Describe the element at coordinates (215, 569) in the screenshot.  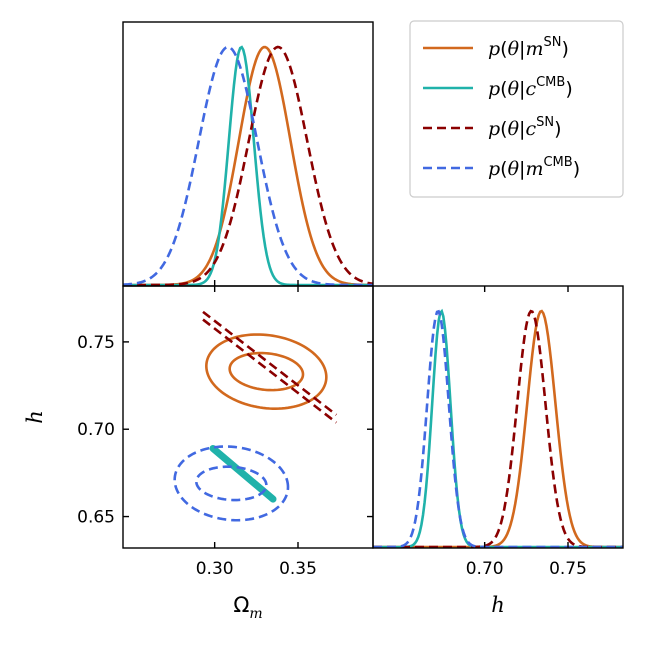
I see `tick-label-omega-0: 0.30` at that location.